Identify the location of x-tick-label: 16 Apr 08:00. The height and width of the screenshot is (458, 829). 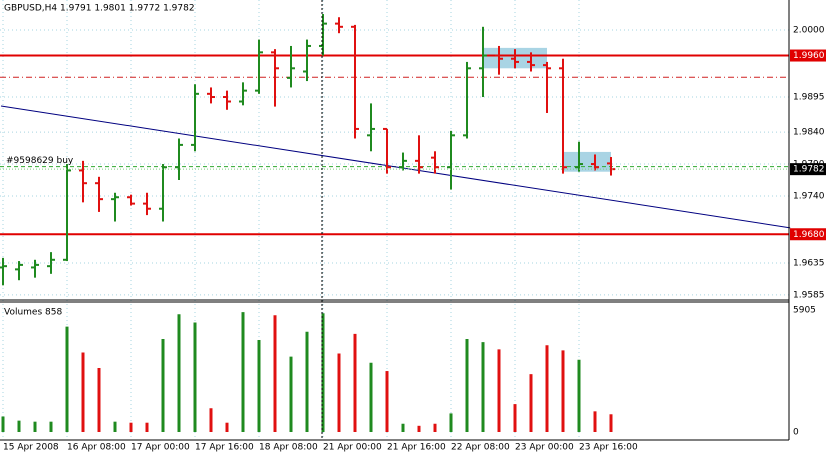
(96, 448).